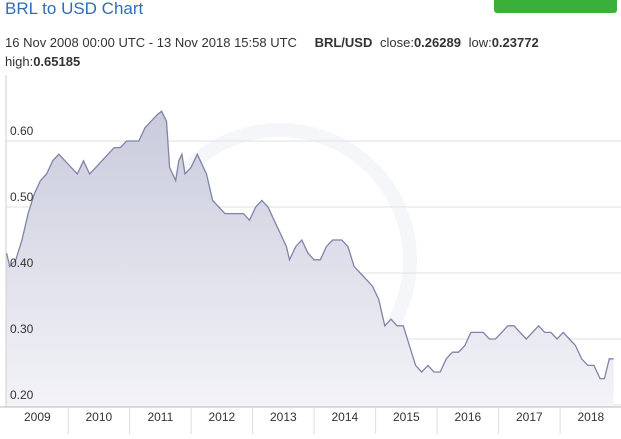 Image resolution: width=621 pixels, height=439 pixels. Describe the element at coordinates (345, 417) in the screenshot. I see `x-tick-label: 2014` at that location.